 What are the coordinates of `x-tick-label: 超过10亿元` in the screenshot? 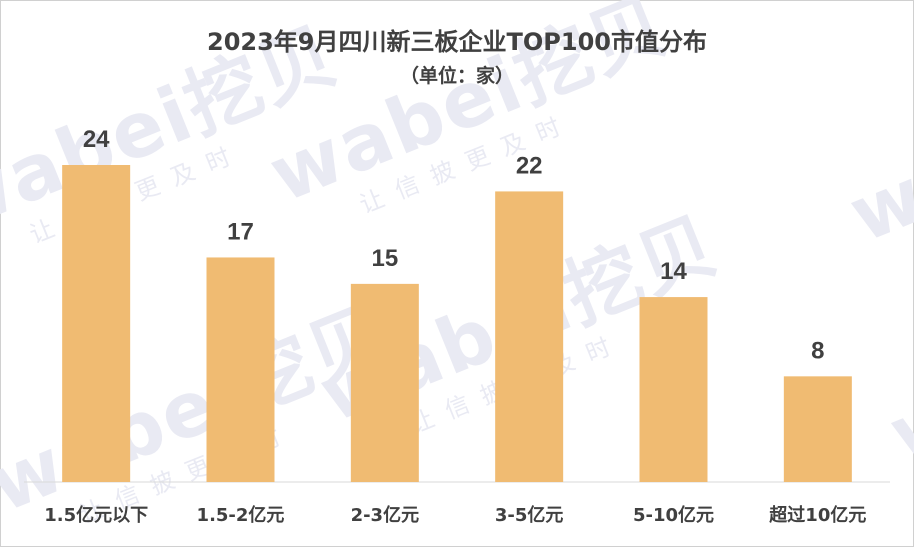 It's located at (817, 515).